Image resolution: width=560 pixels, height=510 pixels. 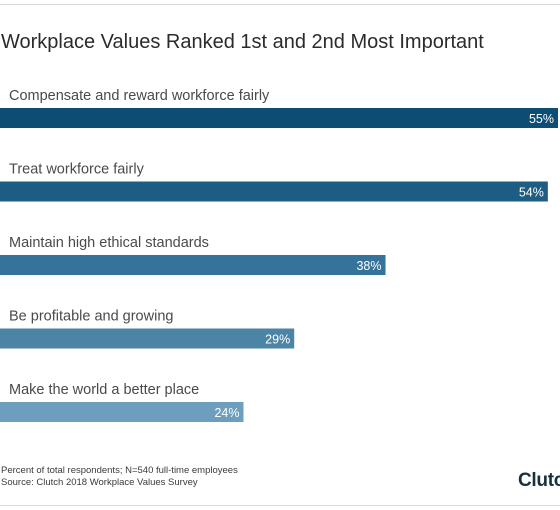 I want to click on bar-value-label: 29%, so click(x=277, y=340).